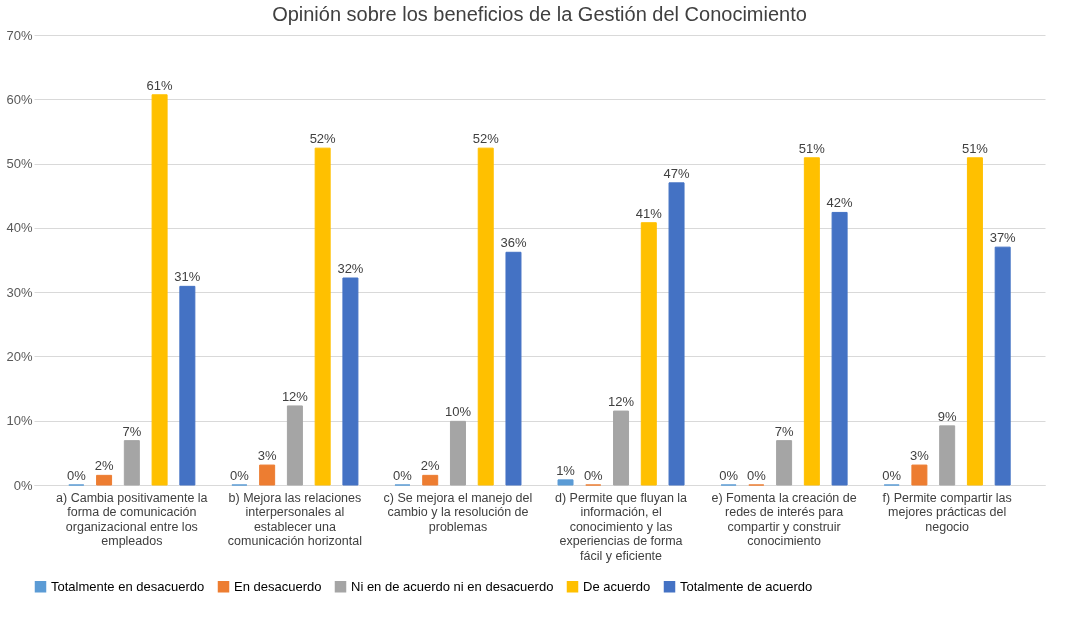 This screenshot has width=1092, height=636. What do you see at coordinates (566, 470) in the screenshot?
I see `data-label: 1%` at bounding box center [566, 470].